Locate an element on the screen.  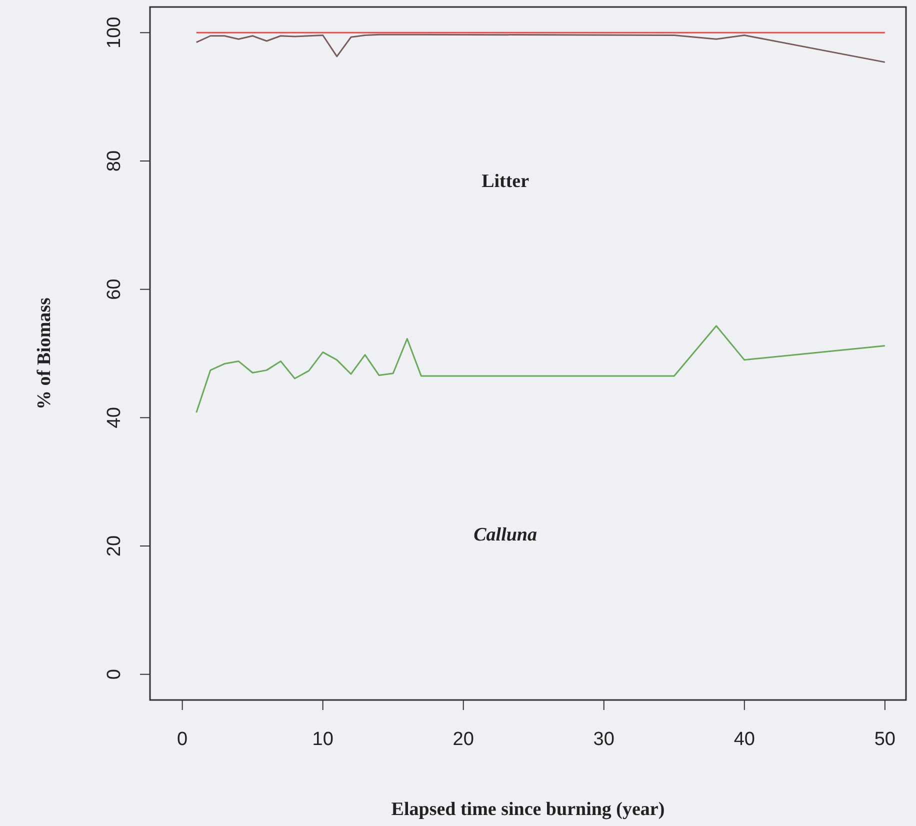
annotation: Litter is located at coordinates (506, 181).